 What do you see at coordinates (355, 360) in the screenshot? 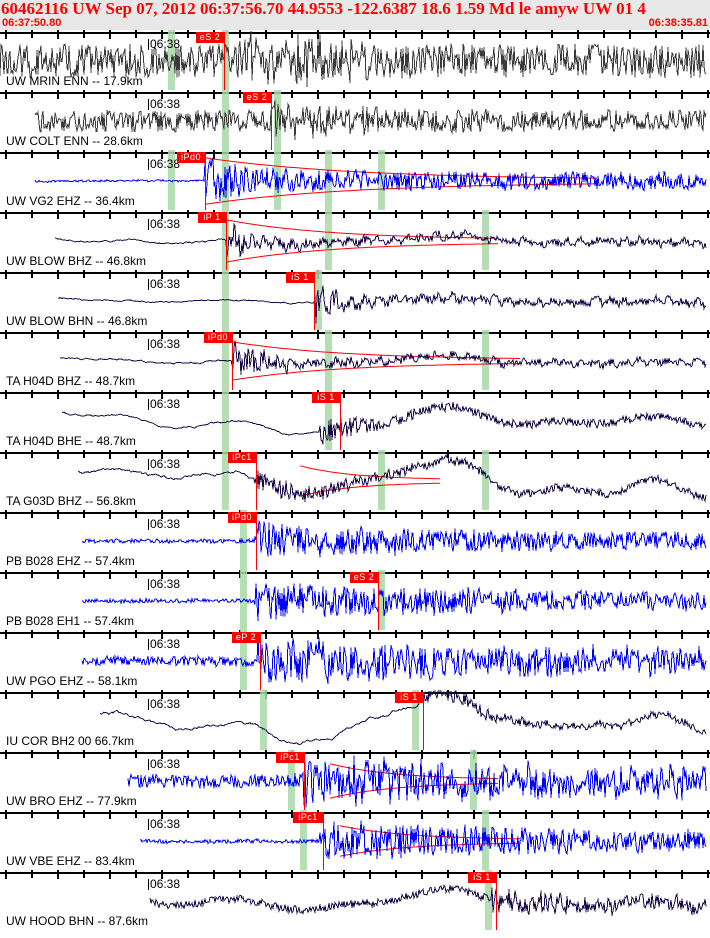
I see `trace-panel: 06:38 iPd0 TA H04D BHZ -- 48.7km` at bounding box center [355, 360].